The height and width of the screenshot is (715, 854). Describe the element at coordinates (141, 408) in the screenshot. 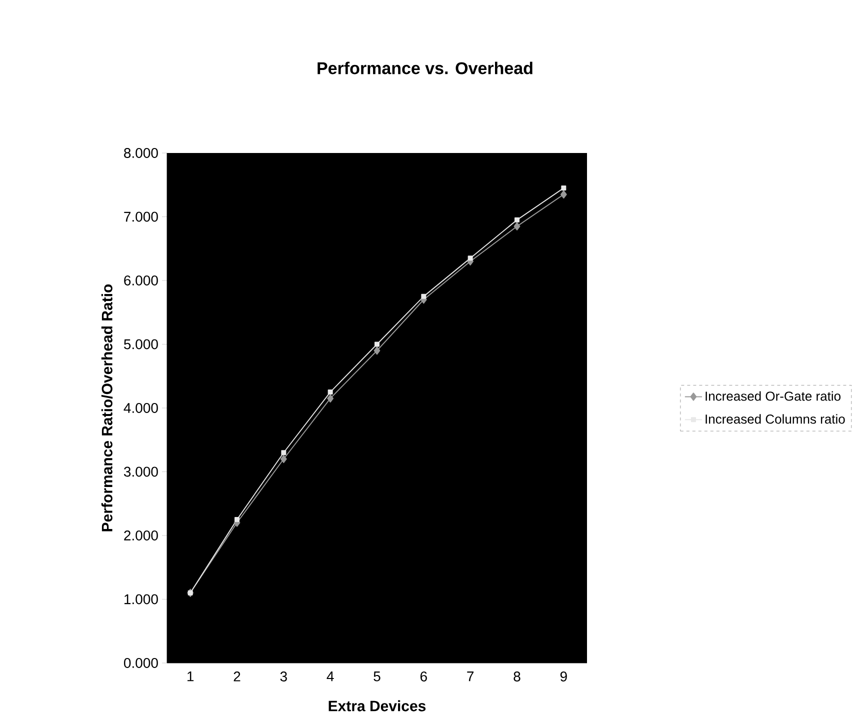

I see `y-tick-label: 4.000` at that location.